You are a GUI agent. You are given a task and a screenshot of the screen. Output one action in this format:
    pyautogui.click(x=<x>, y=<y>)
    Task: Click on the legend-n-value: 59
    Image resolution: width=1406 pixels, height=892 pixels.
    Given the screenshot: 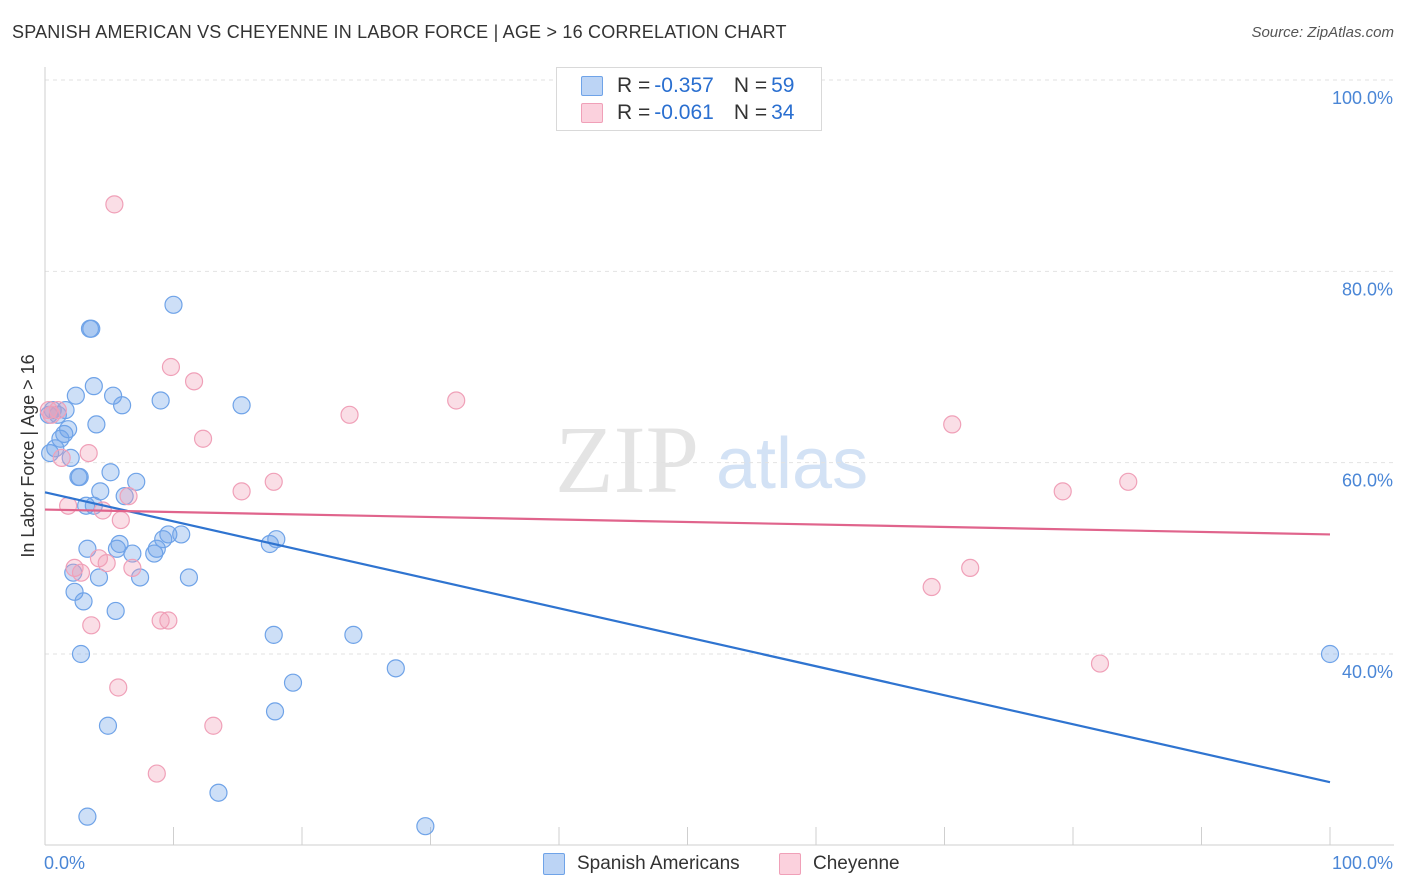 What is the action you would take?
    pyautogui.click(x=783, y=85)
    